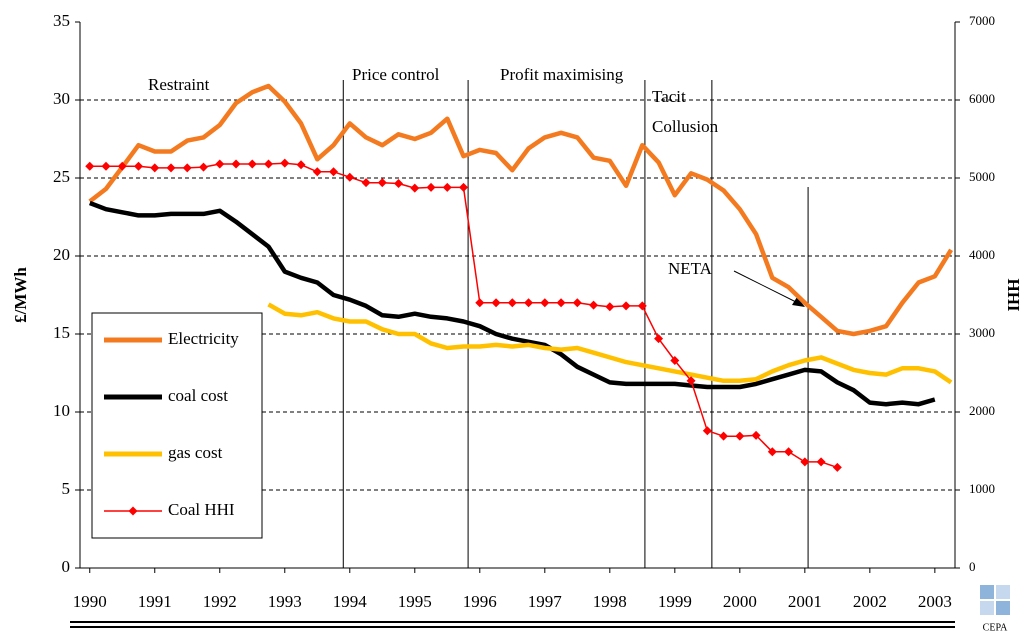 The image size is (1036, 637). Describe the element at coordinates (195, 452) in the screenshot. I see `legend-label: gas cost` at that location.